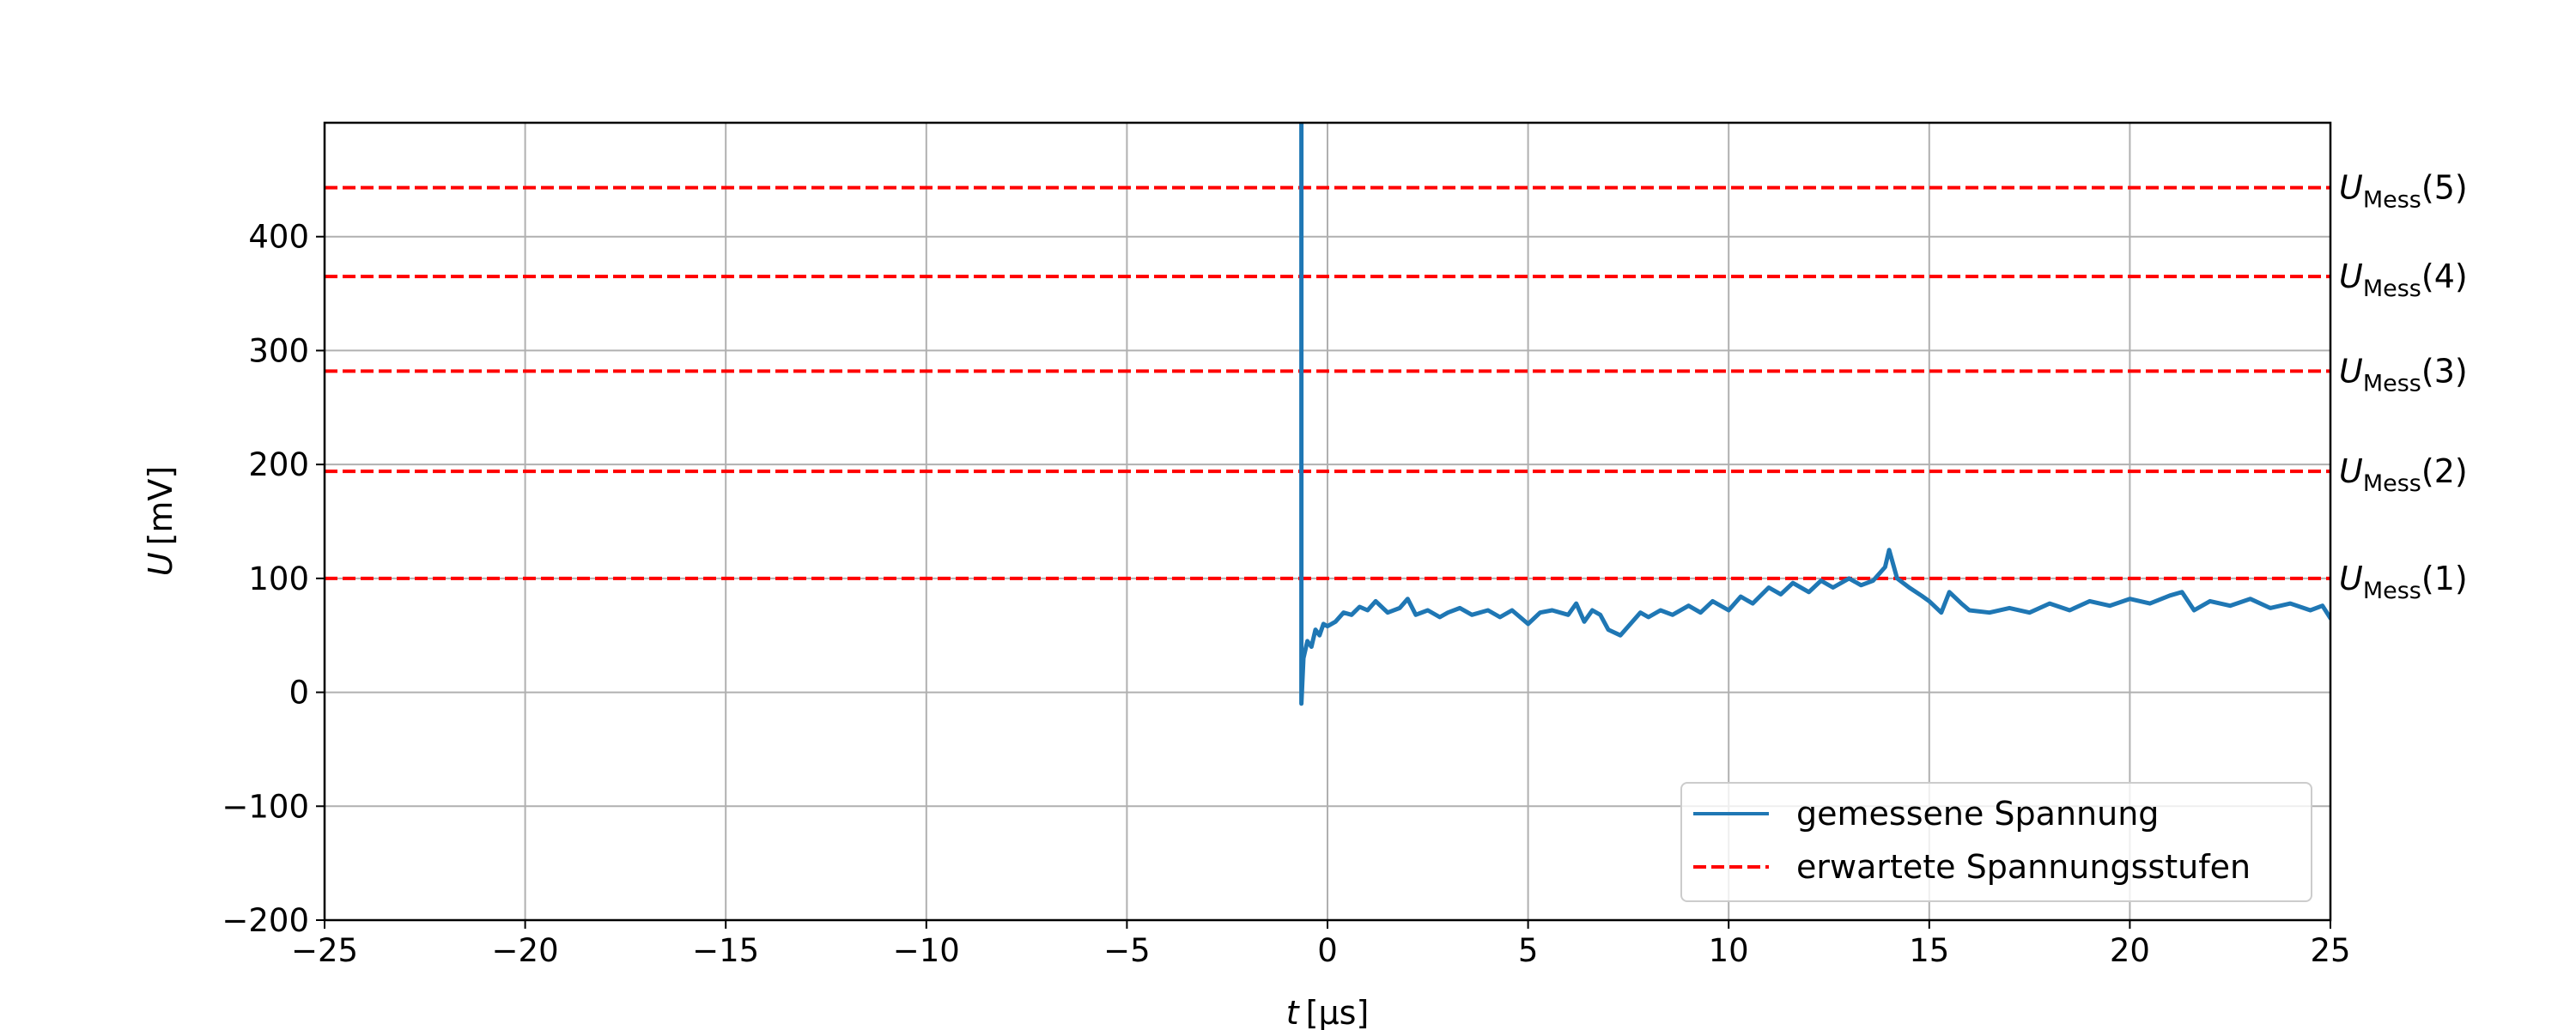 This screenshot has width=2576, height=1030. I want to click on level-label: UMess(1), so click(2404, 582).